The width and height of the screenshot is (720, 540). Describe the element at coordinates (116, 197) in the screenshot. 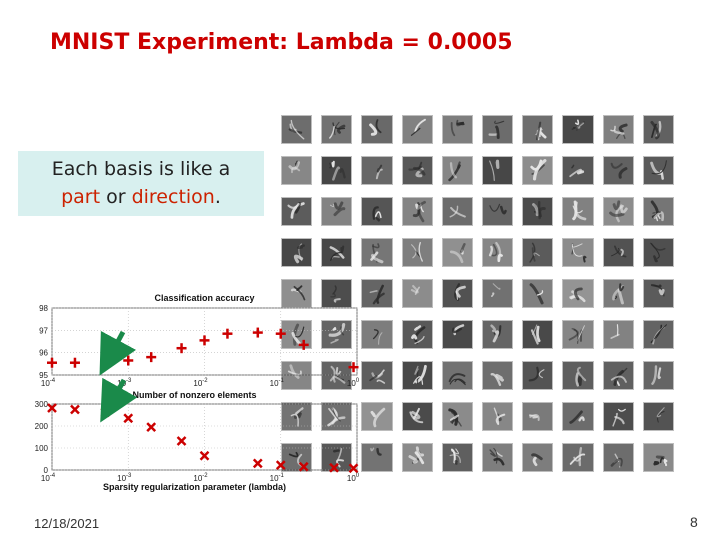

I see `callout-or: or` at that location.